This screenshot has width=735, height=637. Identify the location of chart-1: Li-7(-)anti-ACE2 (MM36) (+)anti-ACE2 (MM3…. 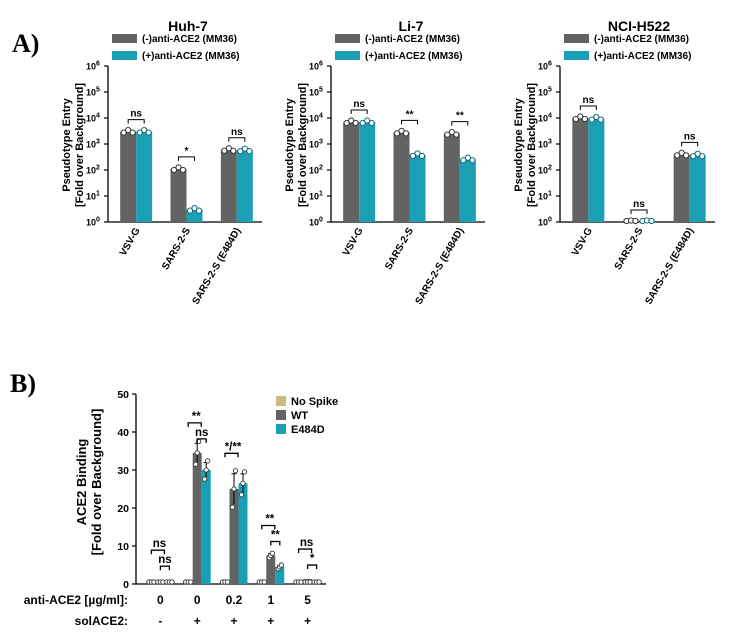
(384, 162).